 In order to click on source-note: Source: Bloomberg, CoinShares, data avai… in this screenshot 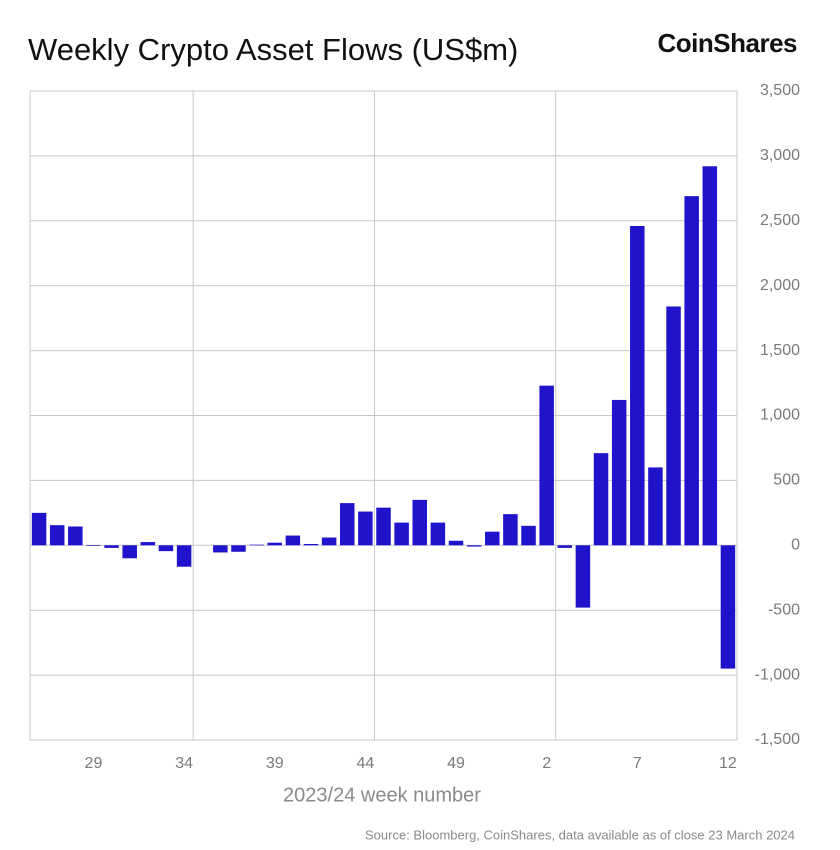, I will do `click(580, 834)`.